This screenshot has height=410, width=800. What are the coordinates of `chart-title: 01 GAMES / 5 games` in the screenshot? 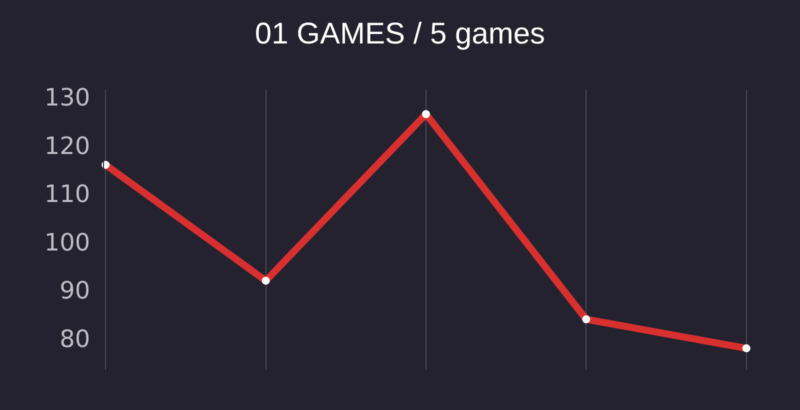 It's located at (400, 33).